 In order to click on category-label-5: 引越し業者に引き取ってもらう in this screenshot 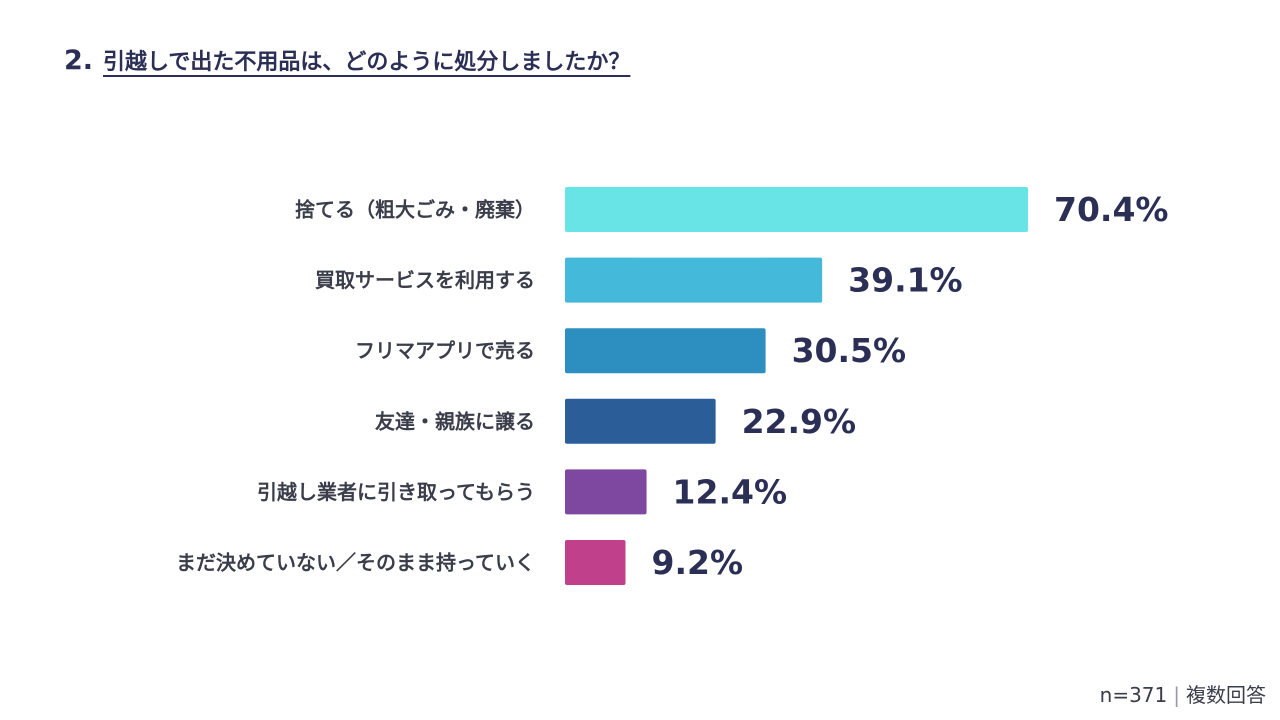, I will do `click(396, 492)`.